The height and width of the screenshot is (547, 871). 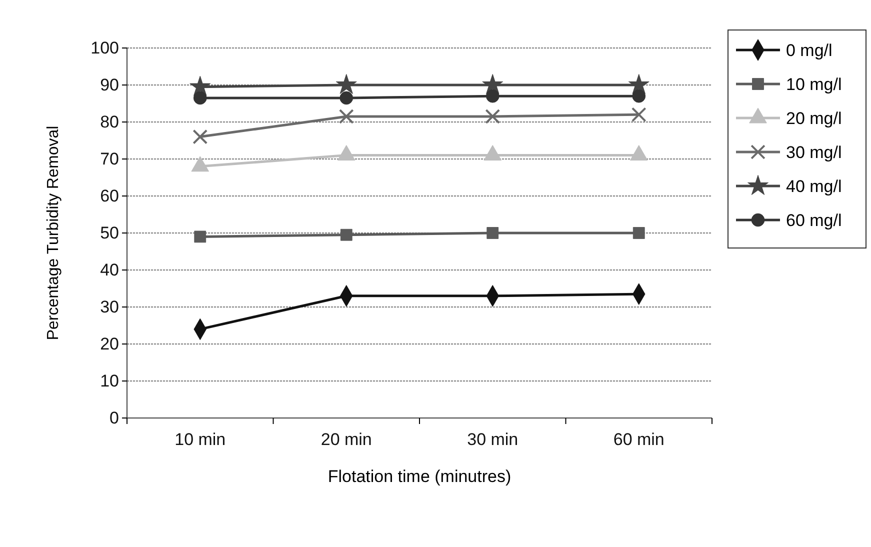 What do you see at coordinates (814, 84) in the screenshot?
I see `legend-label: 10 mg/l` at bounding box center [814, 84].